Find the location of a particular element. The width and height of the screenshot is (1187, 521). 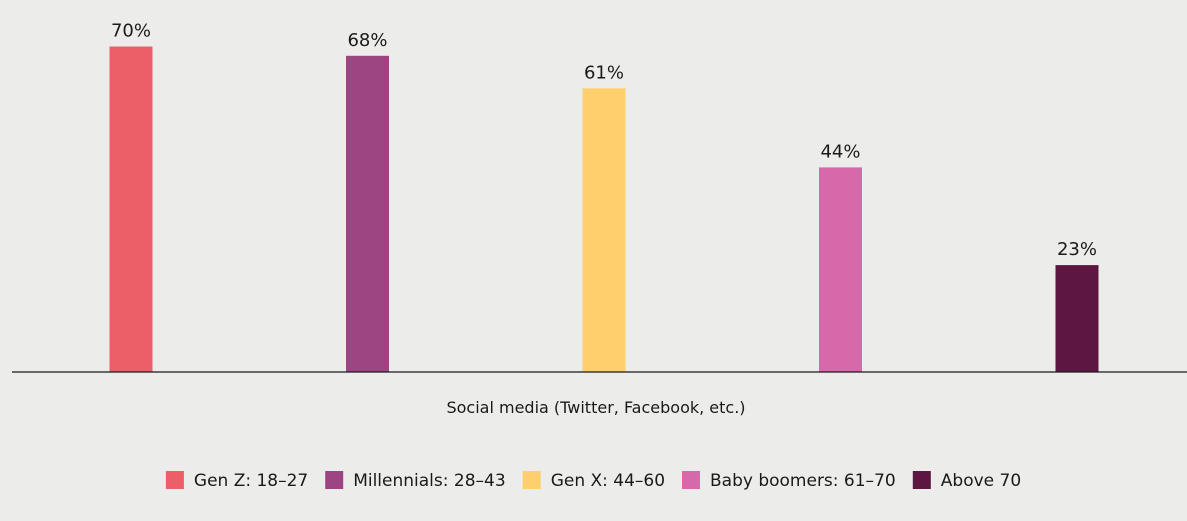

legend-label-1: Gen Z: 18–27 is located at coordinates (251, 481).